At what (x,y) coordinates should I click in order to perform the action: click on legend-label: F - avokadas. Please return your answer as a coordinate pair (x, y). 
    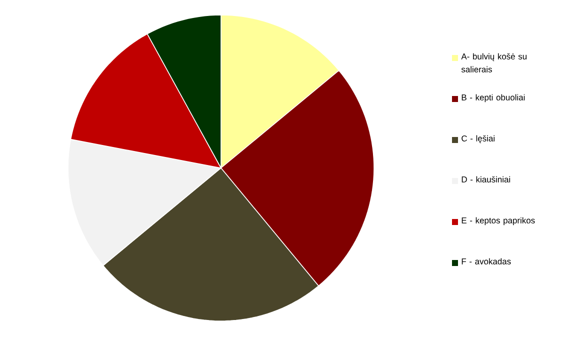
    Looking at the image, I should click on (486, 261).